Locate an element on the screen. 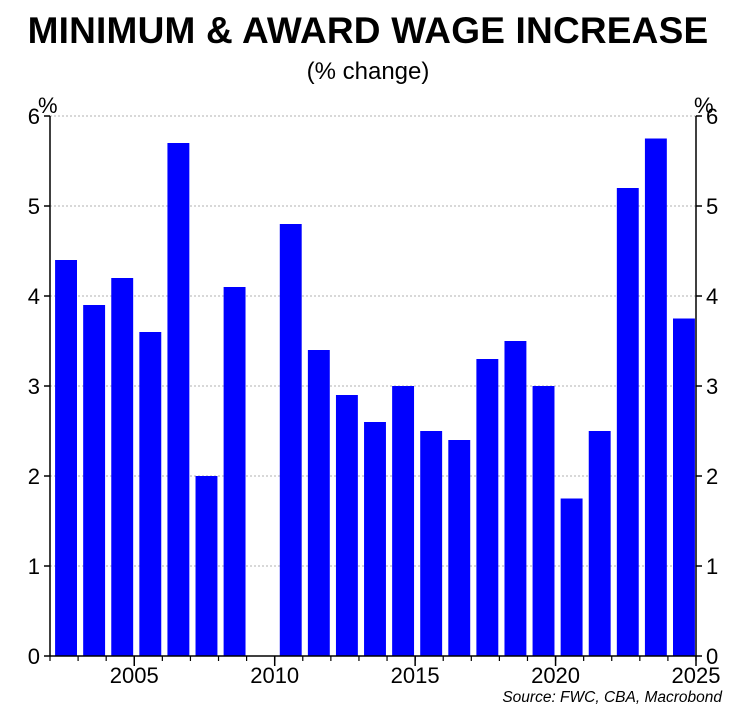 This screenshot has width=736, height=714. bar-2018 is located at coordinates (515, 498).